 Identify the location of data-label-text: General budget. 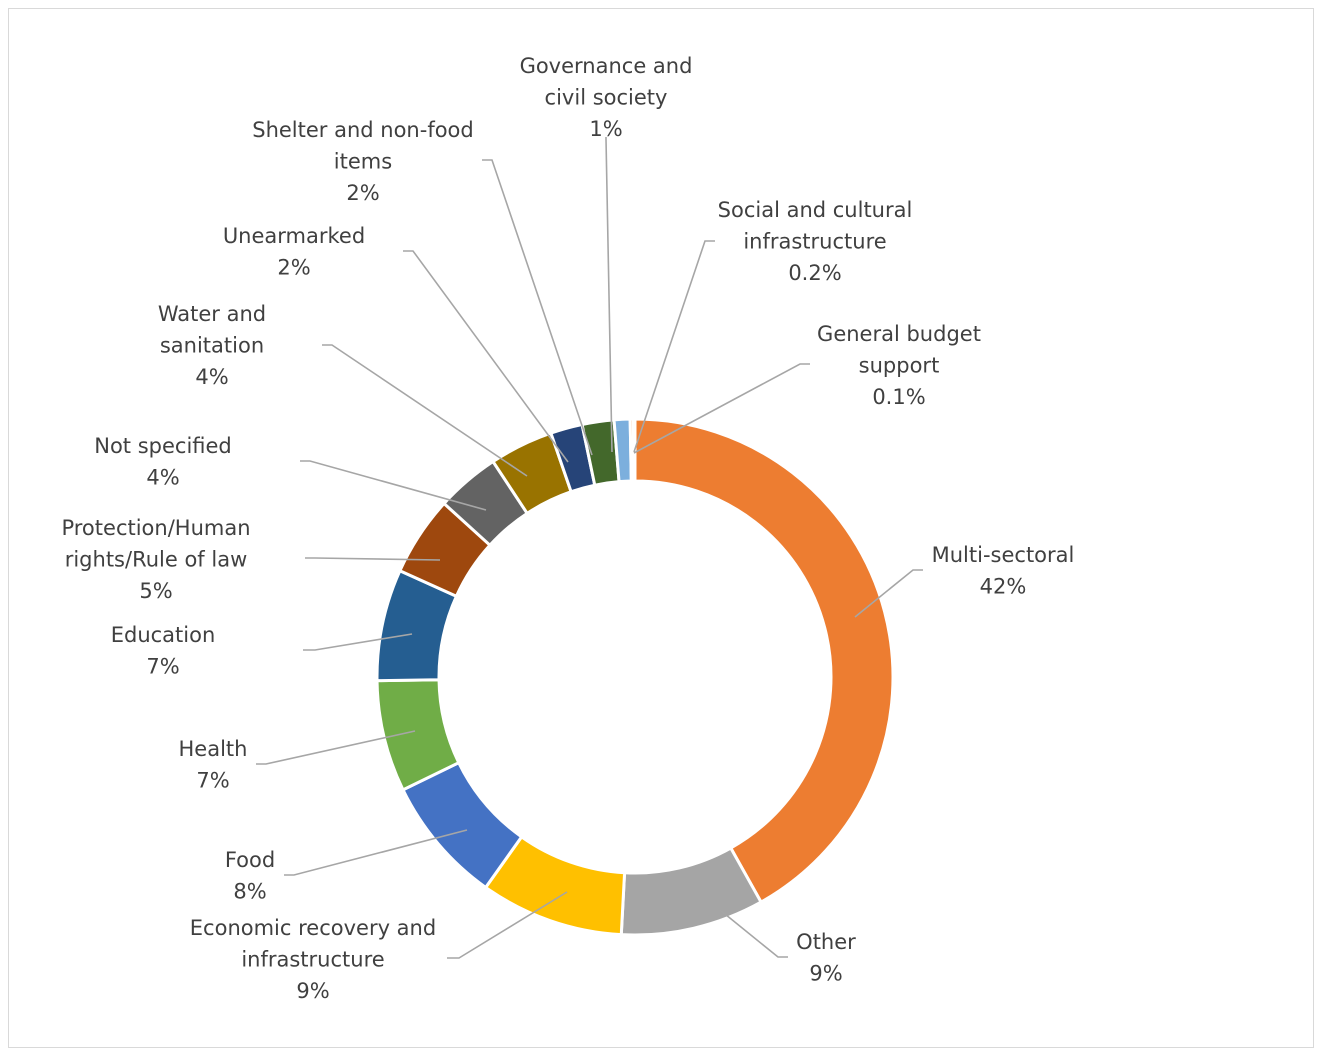
(899, 334).